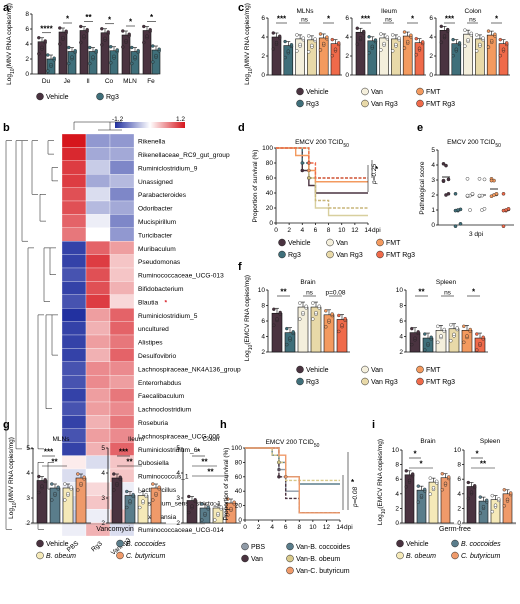 Image resolution: width=520 pixels, height=604 pixels. I want to click on panel-i-Brain-ytick-label: 2, so click(397, 508).